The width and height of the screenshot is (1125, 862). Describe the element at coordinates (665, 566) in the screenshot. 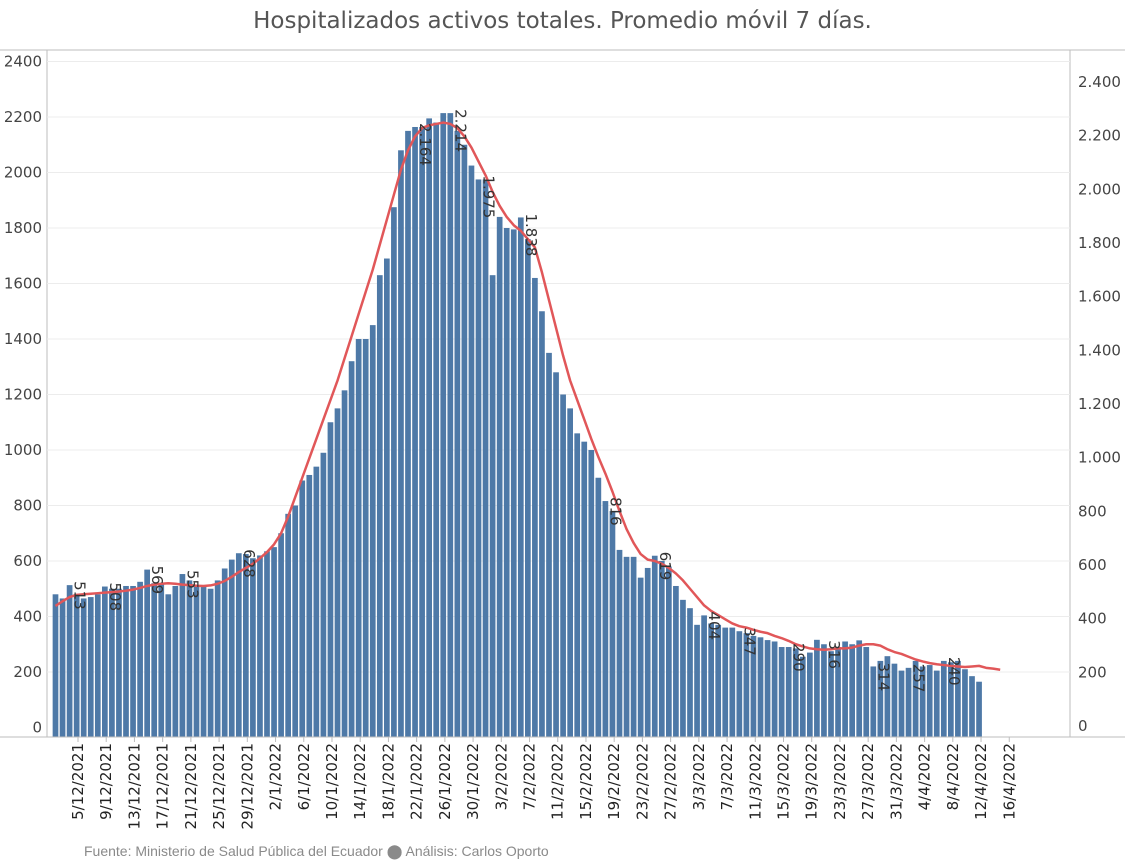

I see `data-label: 619` at that location.